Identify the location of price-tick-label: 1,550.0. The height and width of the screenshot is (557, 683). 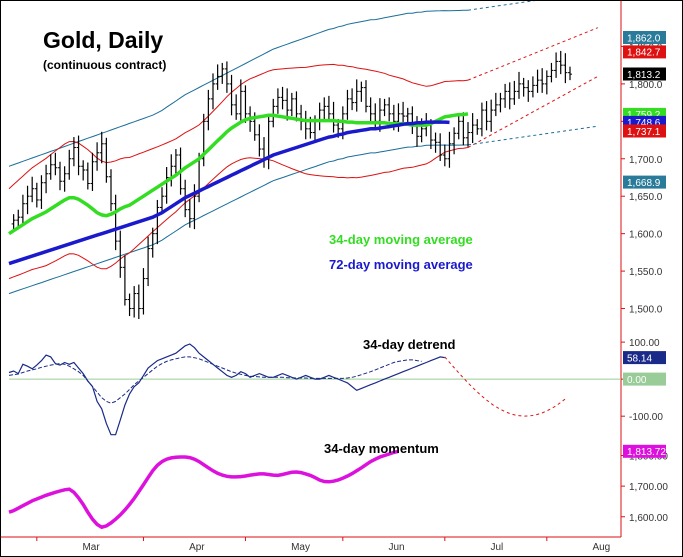
(646, 272).